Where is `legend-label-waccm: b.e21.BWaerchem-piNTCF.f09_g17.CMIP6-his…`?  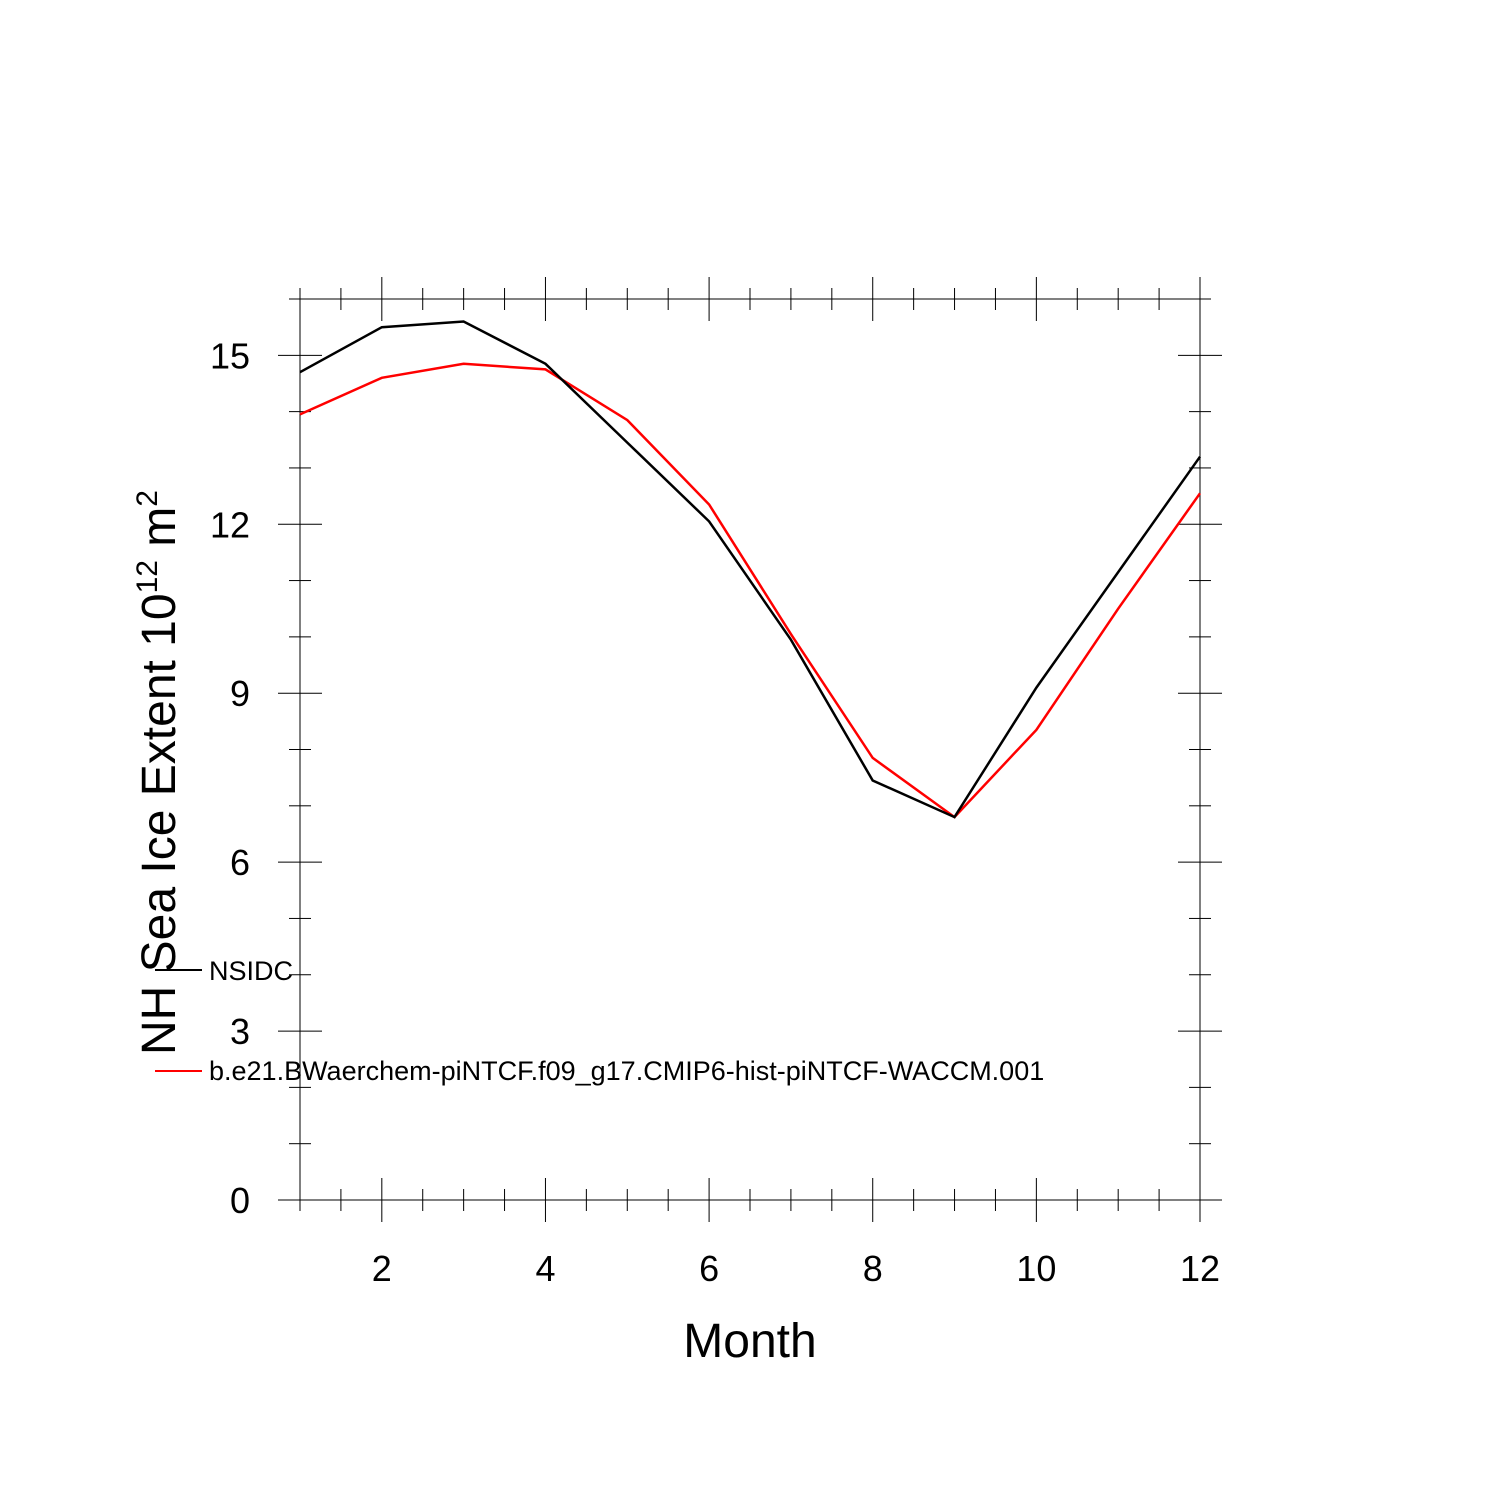 legend-label-waccm: b.e21.BWaerchem-piNTCF.f09_g17.CMIP6-his… is located at coordinates (626, 1071).